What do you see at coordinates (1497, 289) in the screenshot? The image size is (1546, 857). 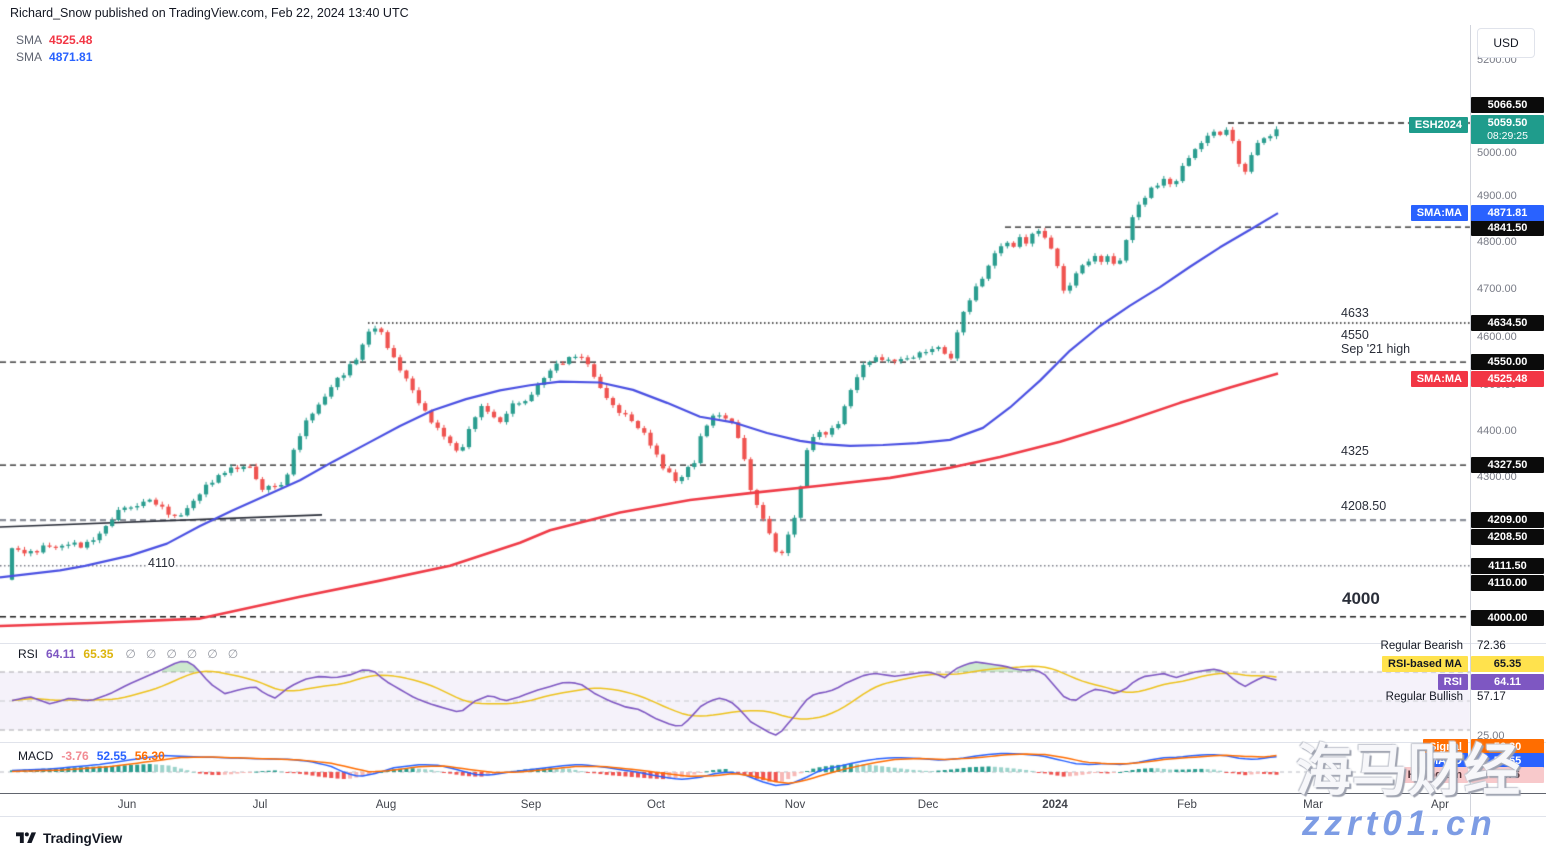 I see `price-tick: 4700.00` at bounding box center [1497, 289].